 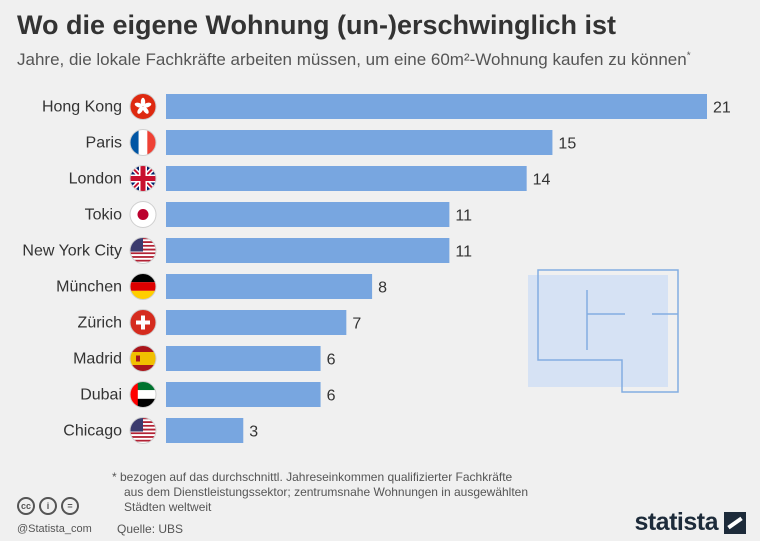 I want to click on japan-flag-icon, so click(x=143, y=214).